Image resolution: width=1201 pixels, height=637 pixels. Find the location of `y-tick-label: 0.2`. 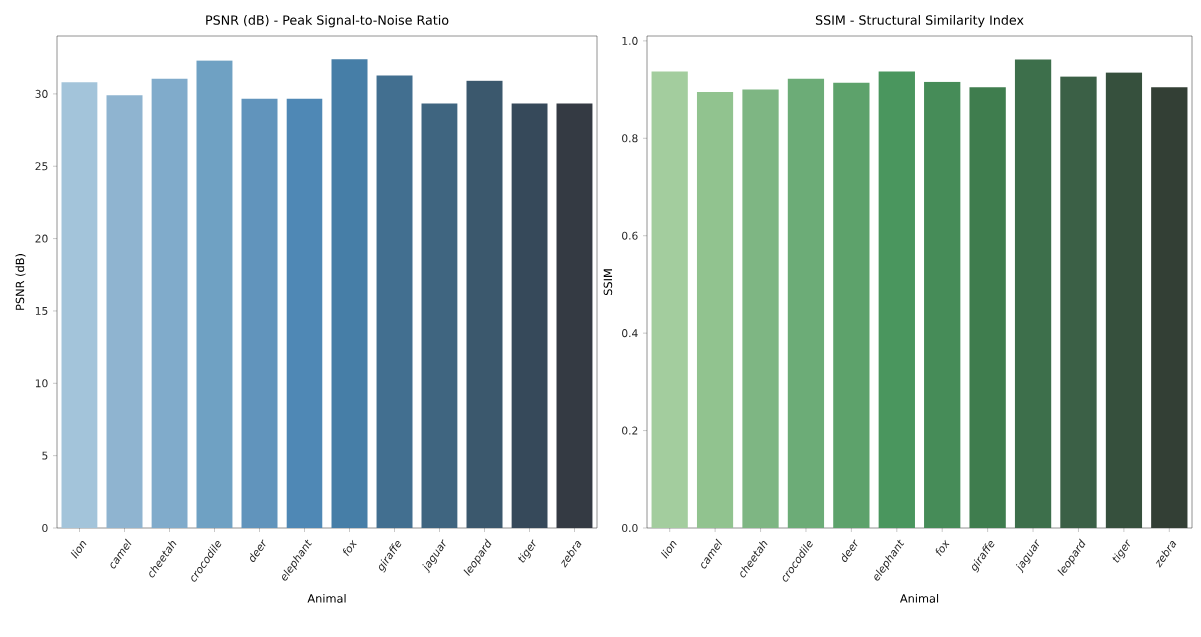

y-tick-label: 0.2 is located at coordinates (630, 430).